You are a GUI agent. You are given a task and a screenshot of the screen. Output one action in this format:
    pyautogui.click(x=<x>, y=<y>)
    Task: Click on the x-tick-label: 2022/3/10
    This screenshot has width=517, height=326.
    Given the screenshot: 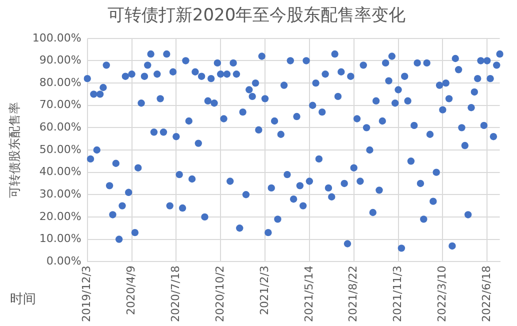 What is the action you would take?
    pyautogui.click(x=442, y=294)
    